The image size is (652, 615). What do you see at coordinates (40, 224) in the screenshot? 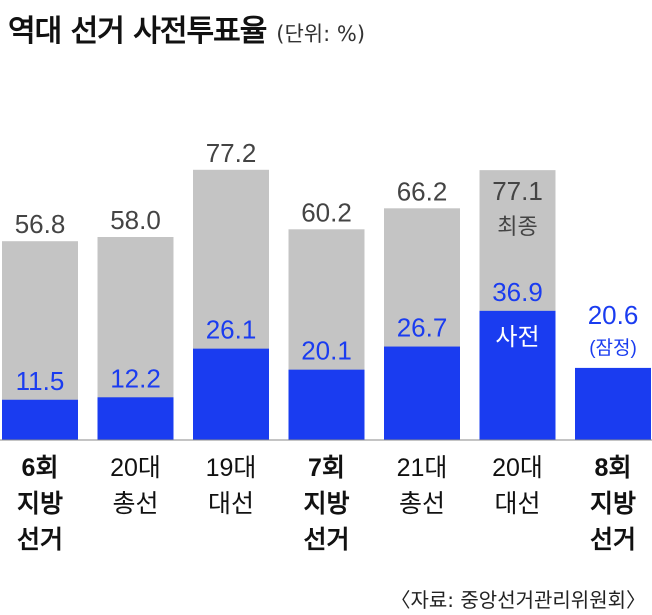
I see `final-value-label: 56.8` at bounding box center [40, 224].